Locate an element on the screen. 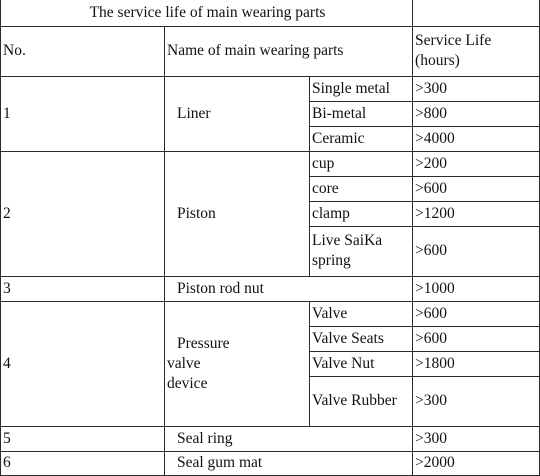 The height and width of the screenshot is (476, 540). row-number: 4 is located at coordinates (82, 363).